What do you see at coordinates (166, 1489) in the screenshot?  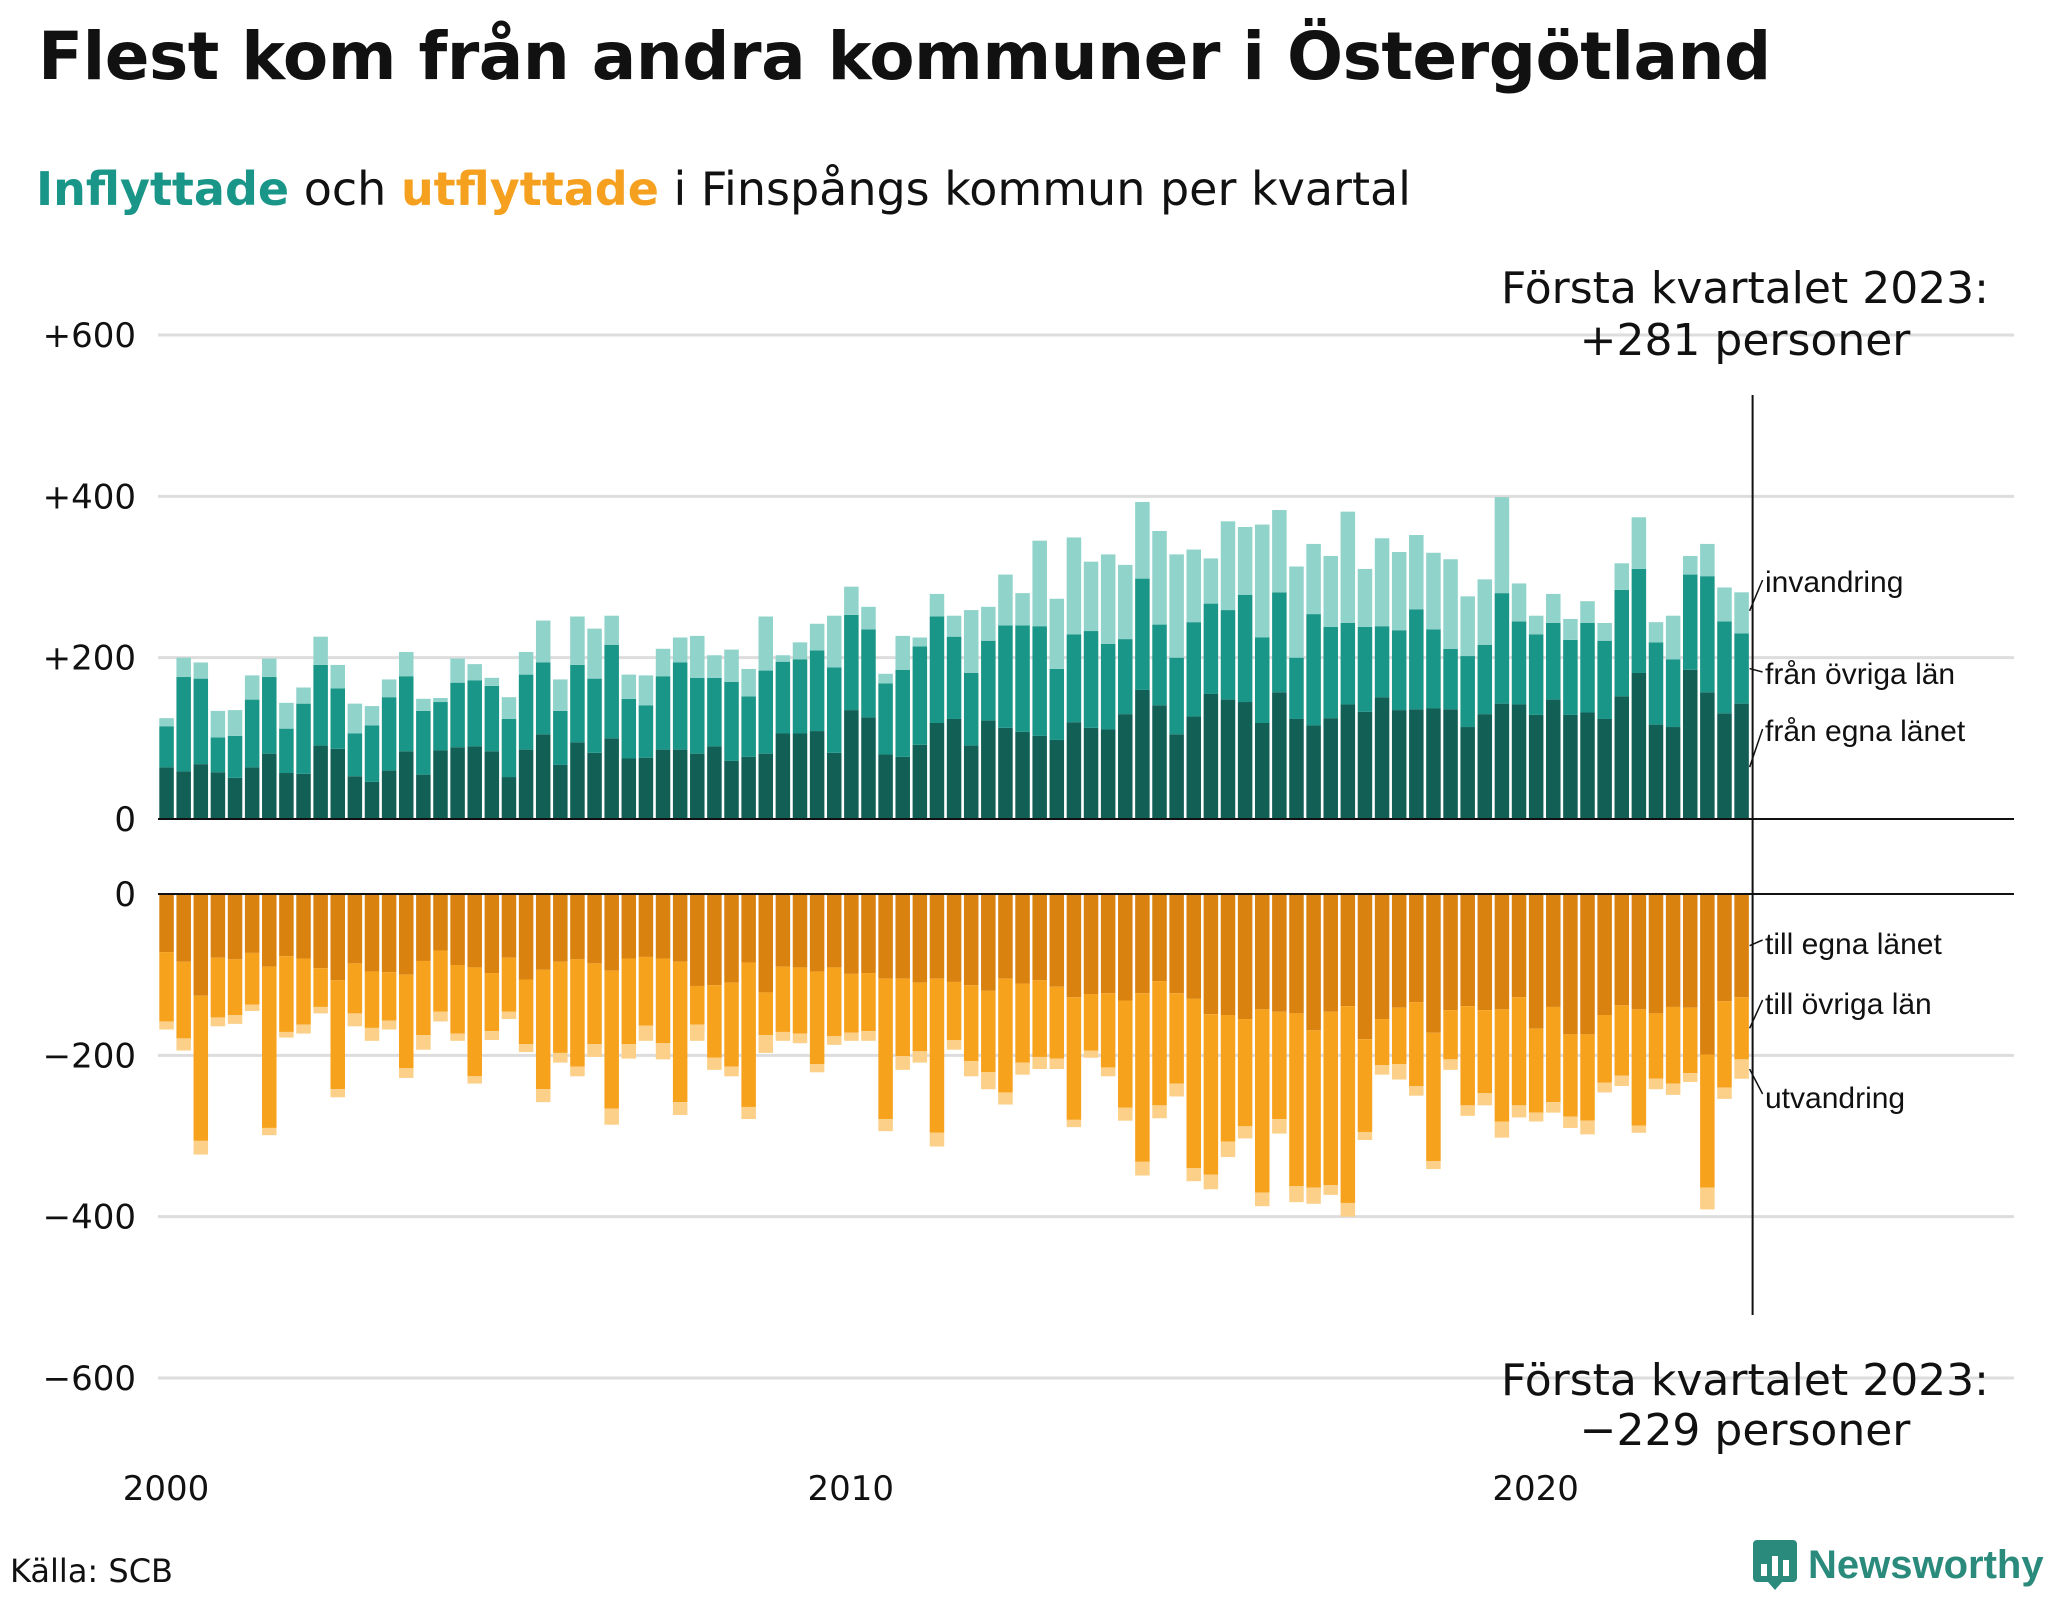 I see `x-tick-label: 2000` at bounding box center [166, 1489].